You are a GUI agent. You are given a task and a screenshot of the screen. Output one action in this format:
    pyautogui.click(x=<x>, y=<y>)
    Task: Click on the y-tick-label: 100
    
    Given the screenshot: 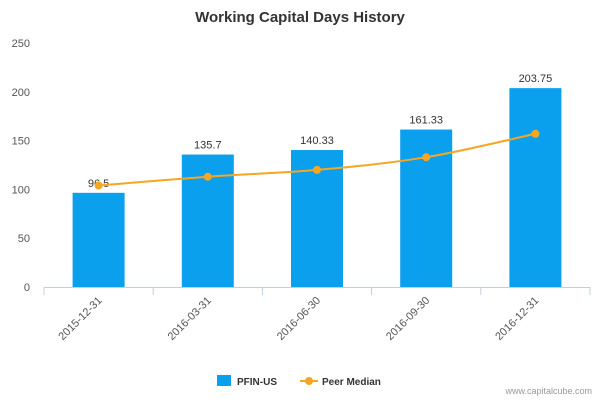 What is the action you would take?
    pyautogui.click(x=21, y=190)
    